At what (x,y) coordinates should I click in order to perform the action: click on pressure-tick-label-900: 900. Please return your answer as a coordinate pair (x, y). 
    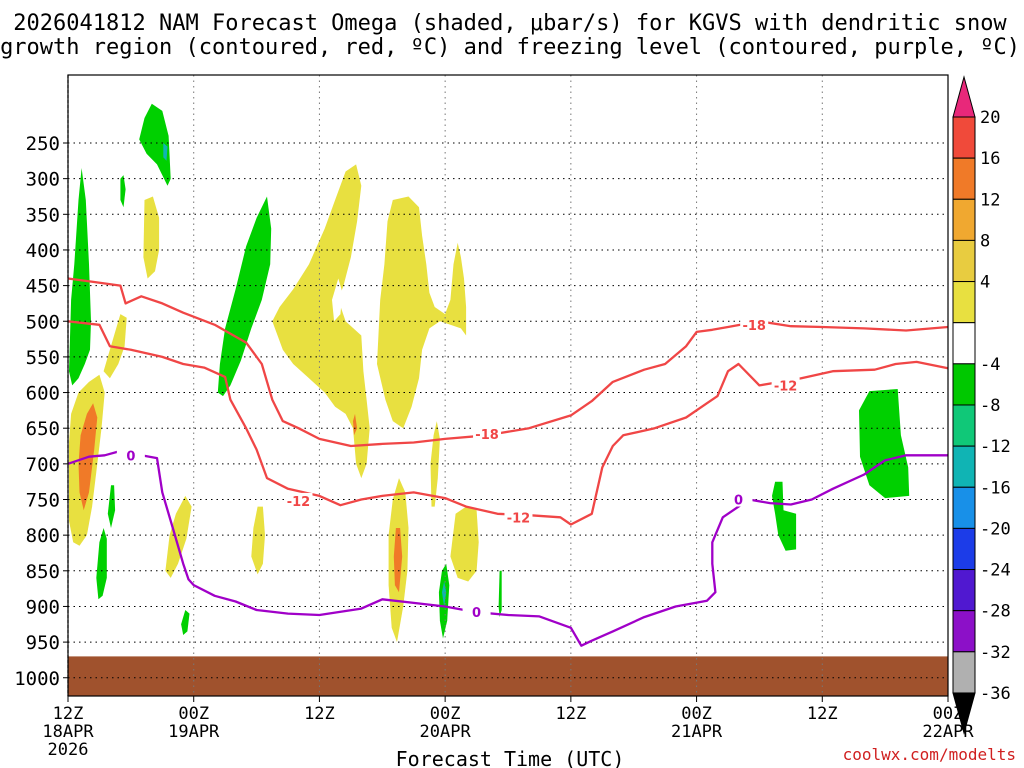
    Looking at the image, I should click on (43, 607).